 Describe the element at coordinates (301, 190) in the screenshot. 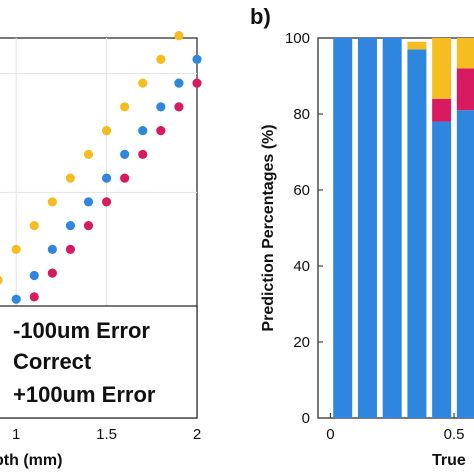

I see `bar-y-tick-label: 60` at that location.